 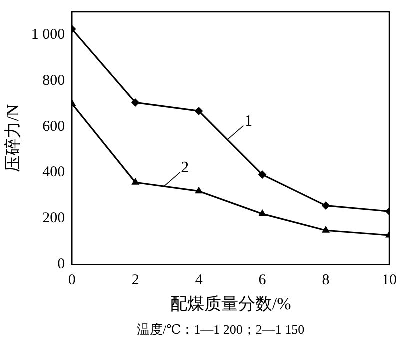 What do you see at coordinates (136, 280) in the screenshot?
I see `x-tick-label: 2` at bounding box center [136, 280].